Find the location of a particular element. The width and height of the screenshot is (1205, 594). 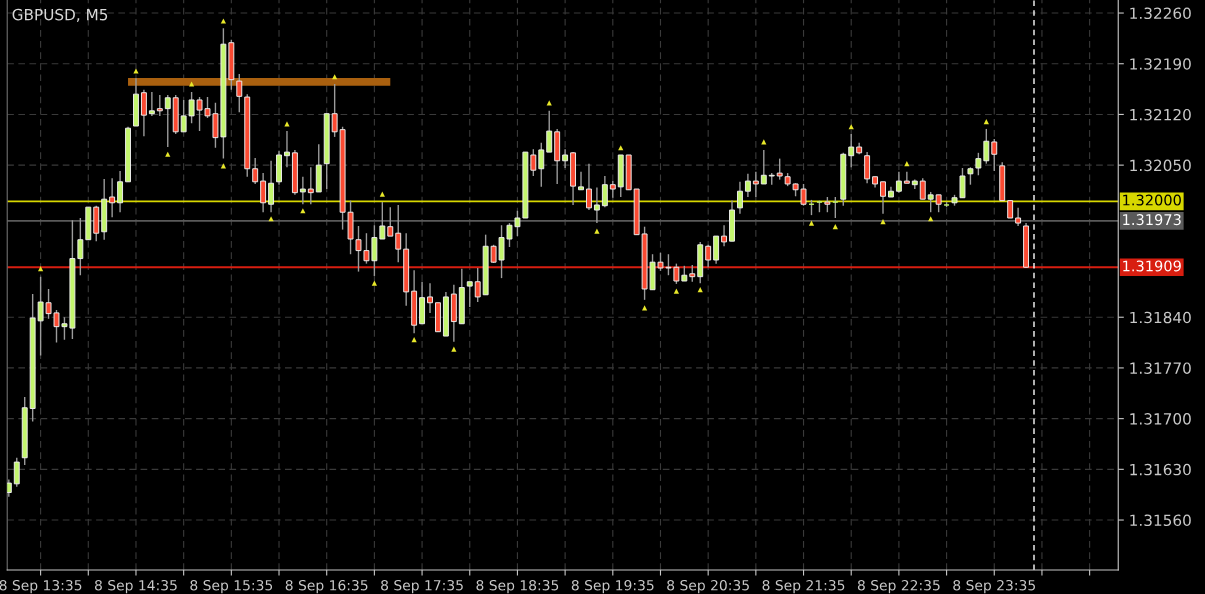

y-tick-label: 1.31840 is located at coordinates (1160, 317).